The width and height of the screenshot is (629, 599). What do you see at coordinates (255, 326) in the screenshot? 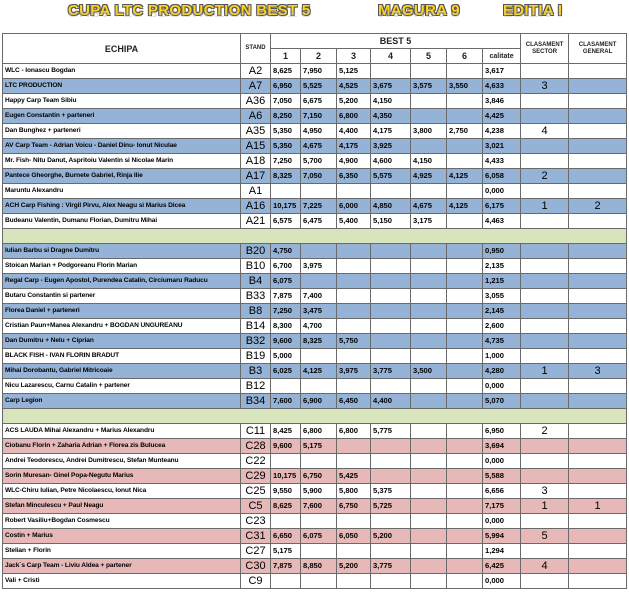
I see `cell: B14` at bounding box center [255, 326].